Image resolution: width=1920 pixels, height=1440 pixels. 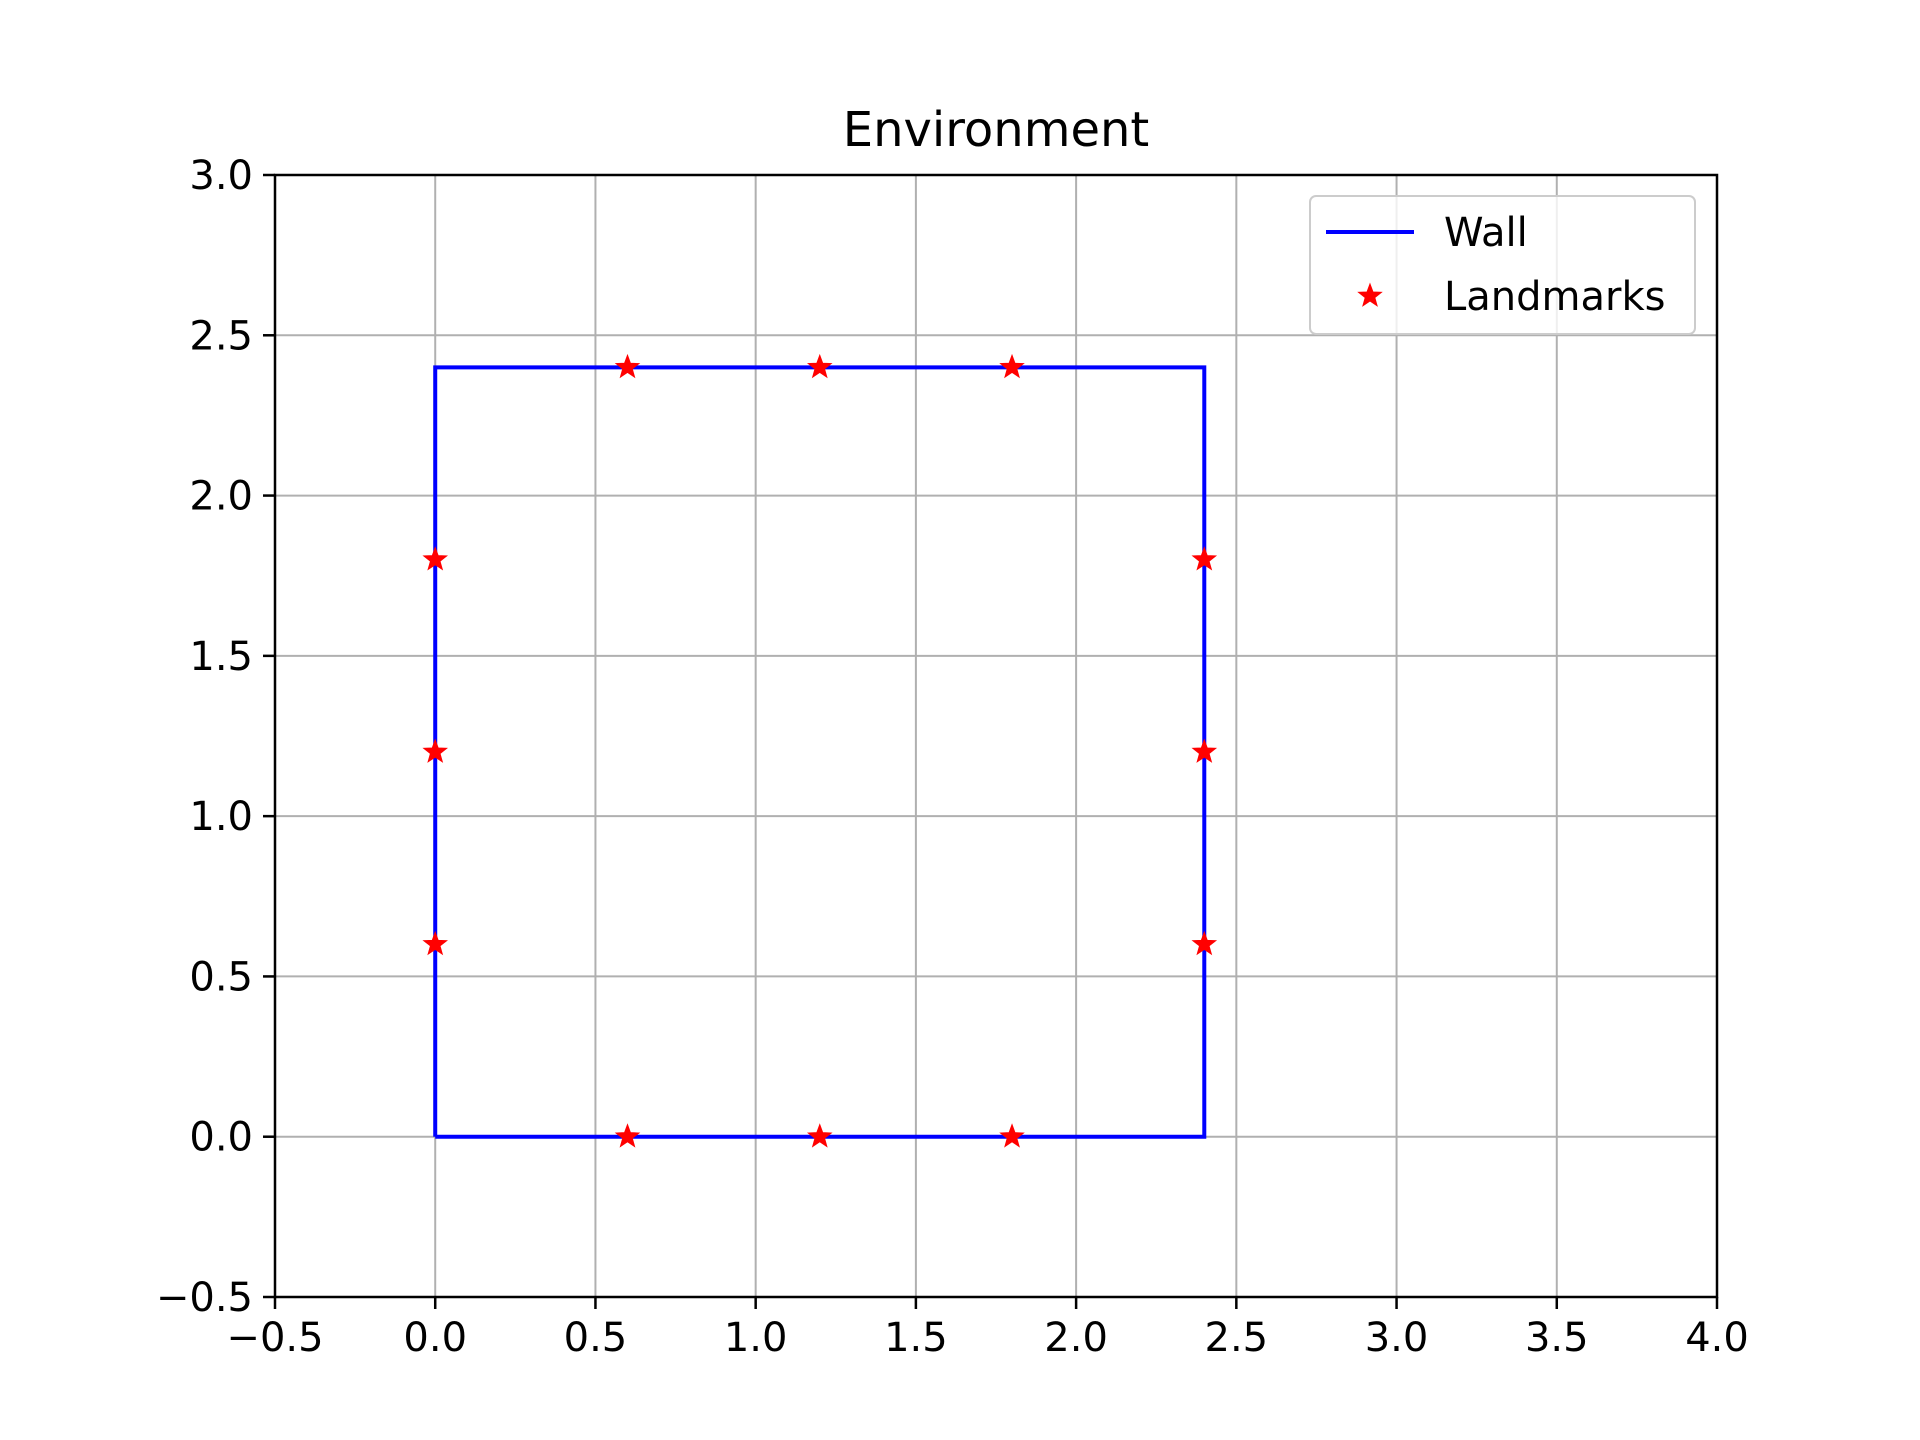 I want to click on y-tick-label: 2.0, so click(x=221, y=497).